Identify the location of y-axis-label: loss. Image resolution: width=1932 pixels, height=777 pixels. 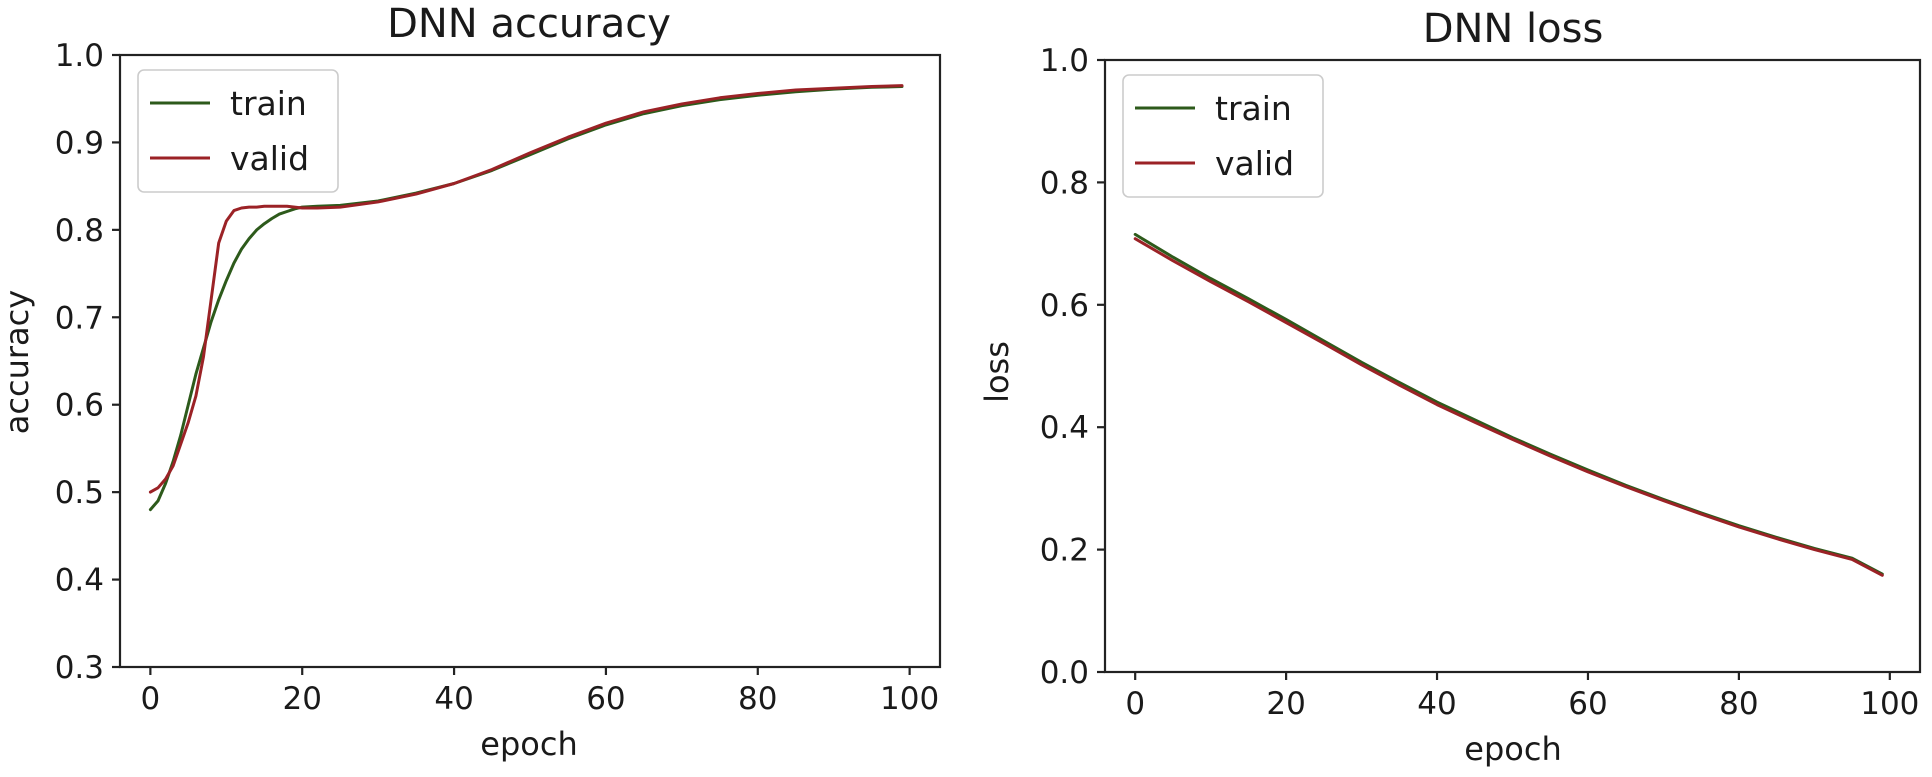
(997, 372).